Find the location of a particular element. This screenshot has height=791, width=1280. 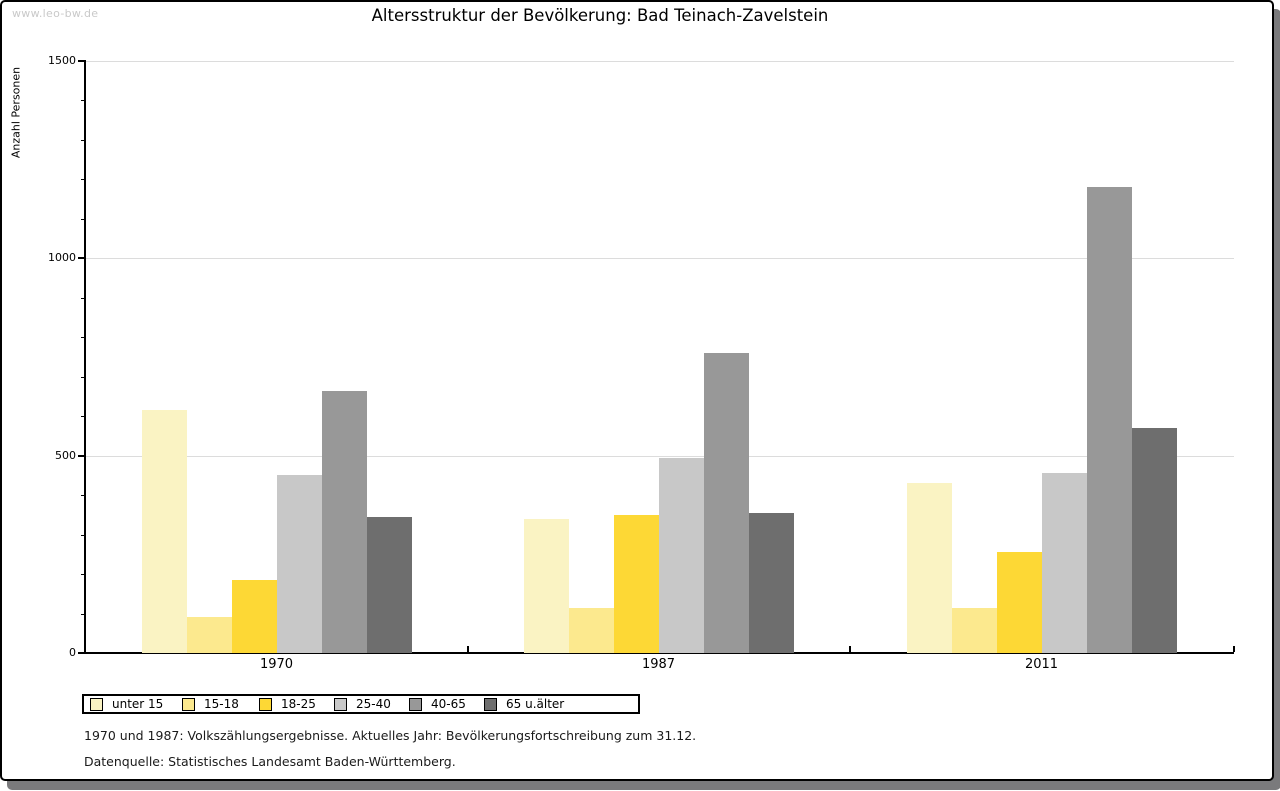

legend-item-18-25: 18-25 is located at coordinates (287, 704).